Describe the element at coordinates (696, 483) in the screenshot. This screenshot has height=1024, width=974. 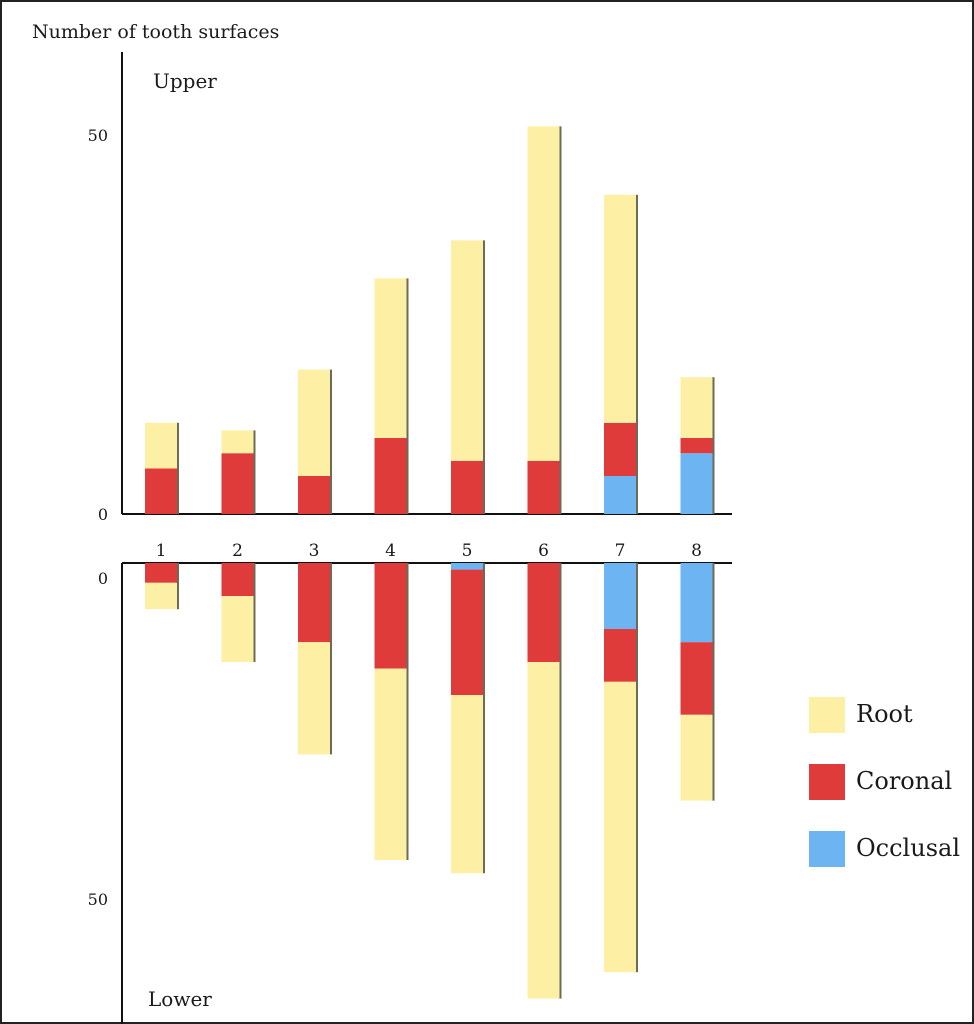
I see `upper-bar-8-occlusal` at that location.